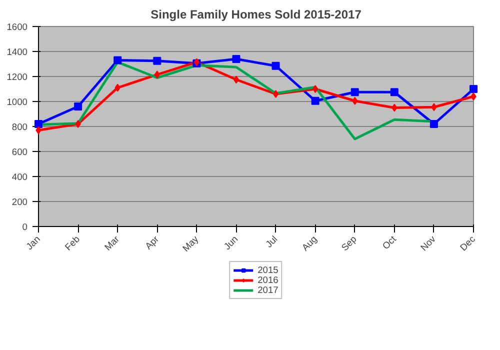  What do you see at coordinates (268, 290) in the screenshot?
I see `legend-label: 2017` at bounding box center [268, 290].